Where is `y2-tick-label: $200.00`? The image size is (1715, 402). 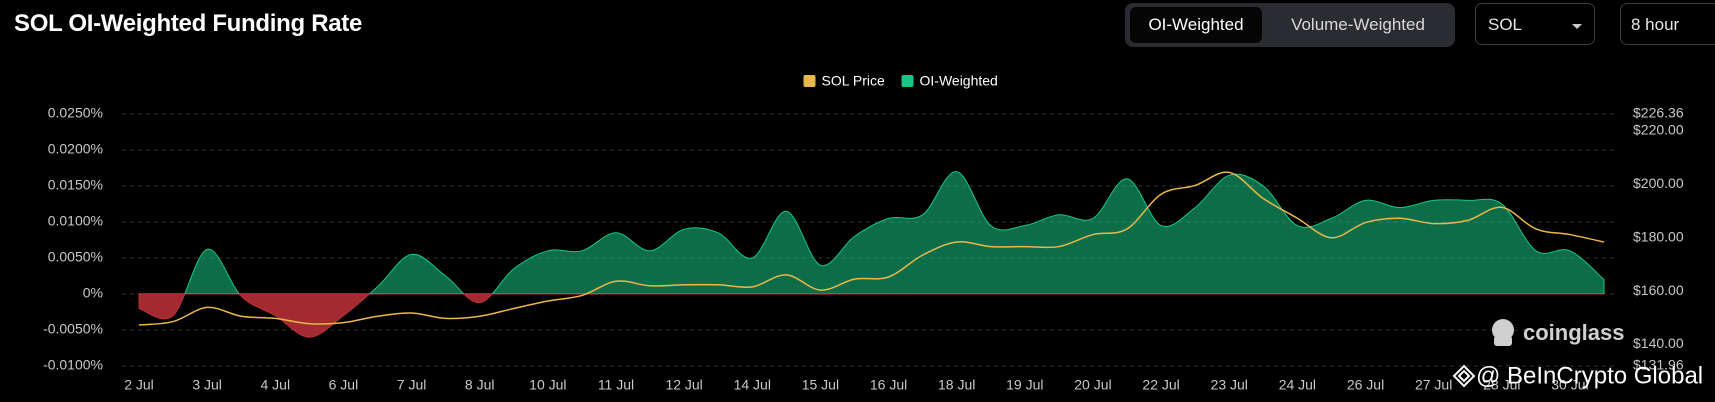 y2-tick-label: $200.00 is located at coordinates (1658, 183).